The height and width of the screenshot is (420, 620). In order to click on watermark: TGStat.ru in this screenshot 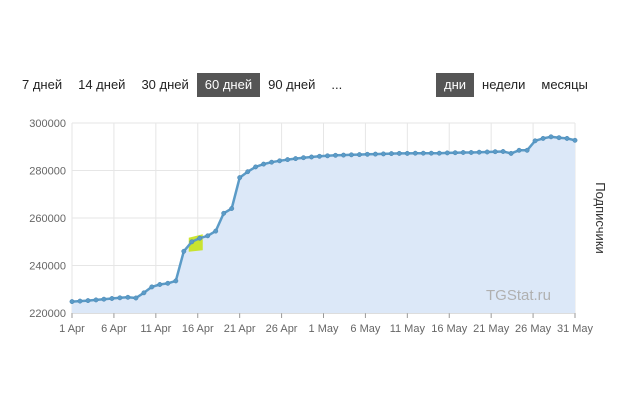, I will do `click(518, 295)`.